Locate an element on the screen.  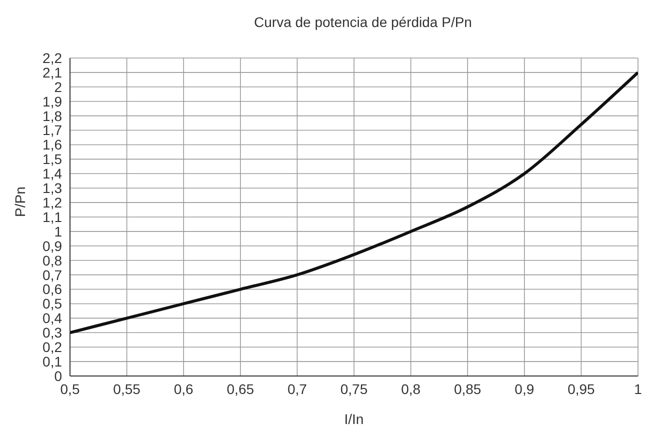
y-tick-label: 0,4 is located at coordinates (52, 318).